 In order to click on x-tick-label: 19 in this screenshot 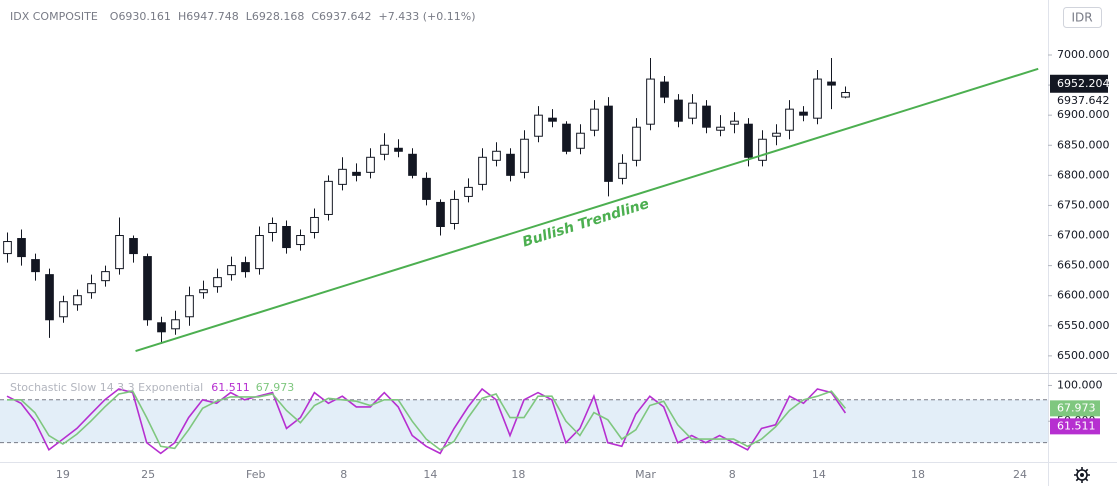, I will do `click(63, 474)`.